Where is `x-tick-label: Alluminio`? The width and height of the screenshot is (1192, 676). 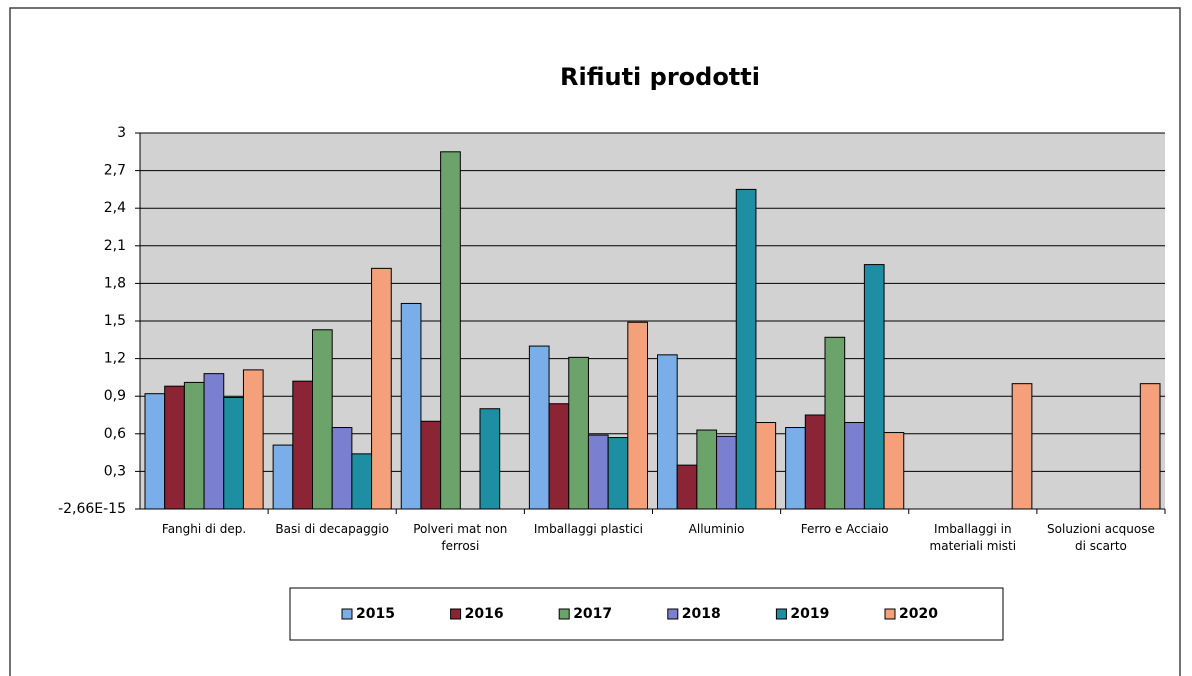
x-tick-label: Alluminio is located at coordinates (716, 529).